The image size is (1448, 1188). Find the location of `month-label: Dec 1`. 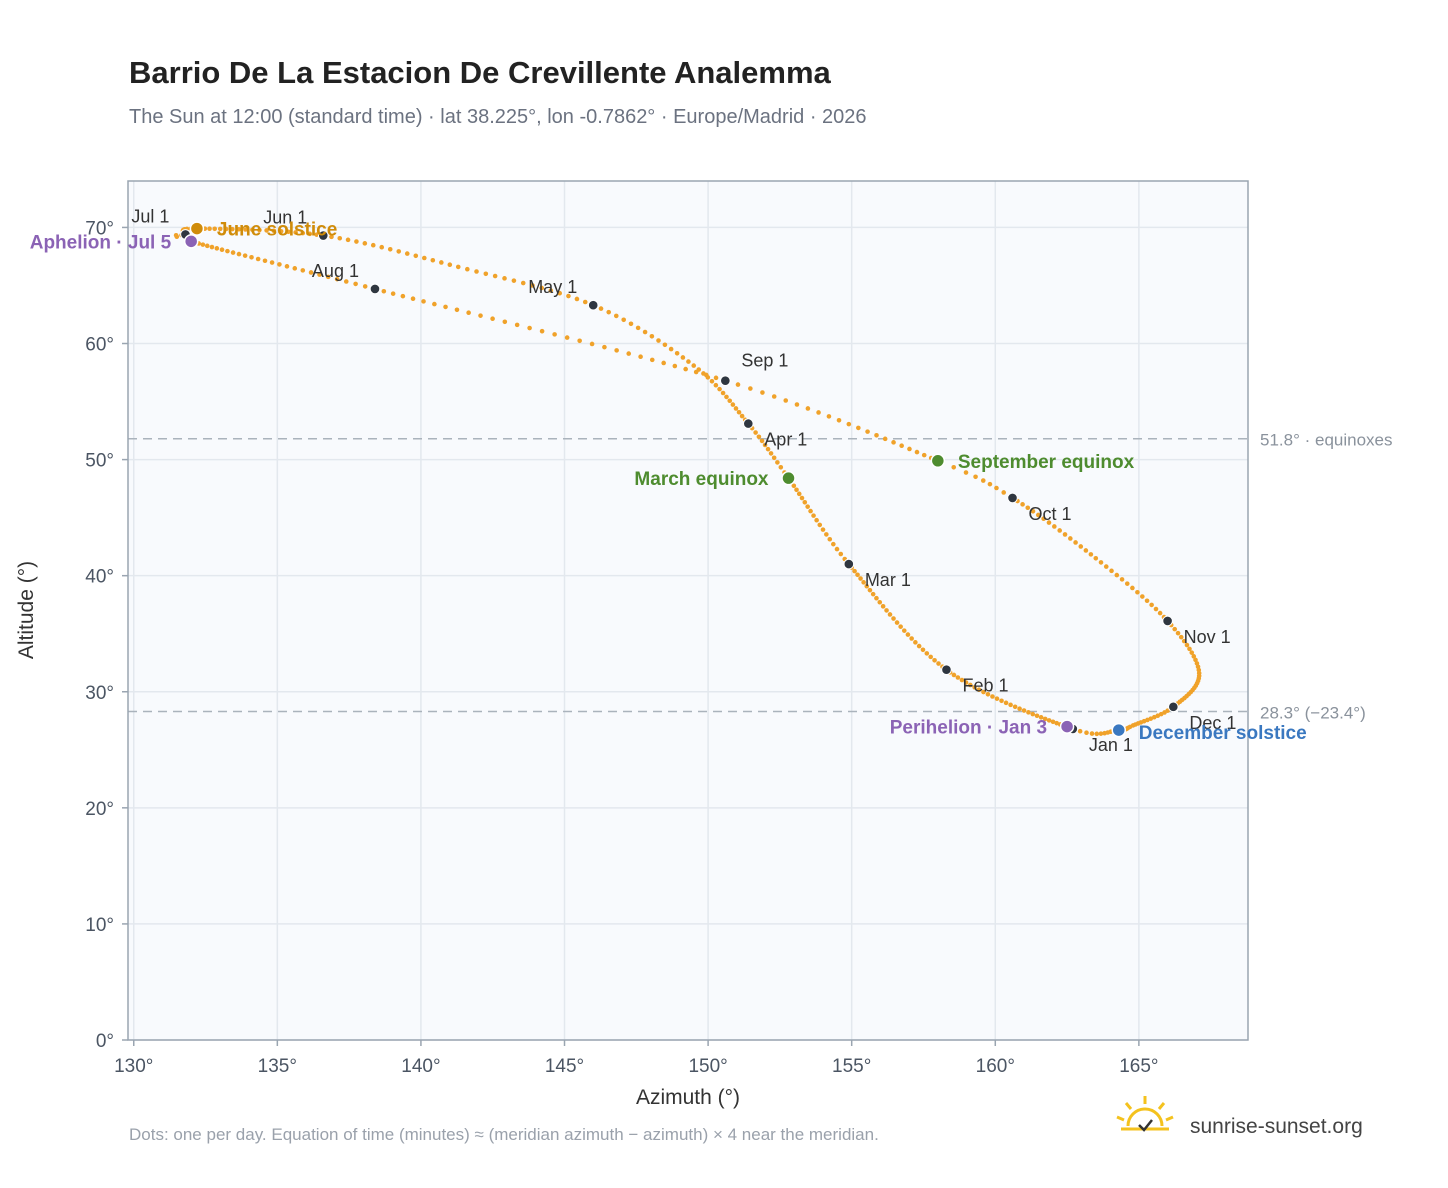

month-label: Dec 1 is located at coordinates (1212, 723).